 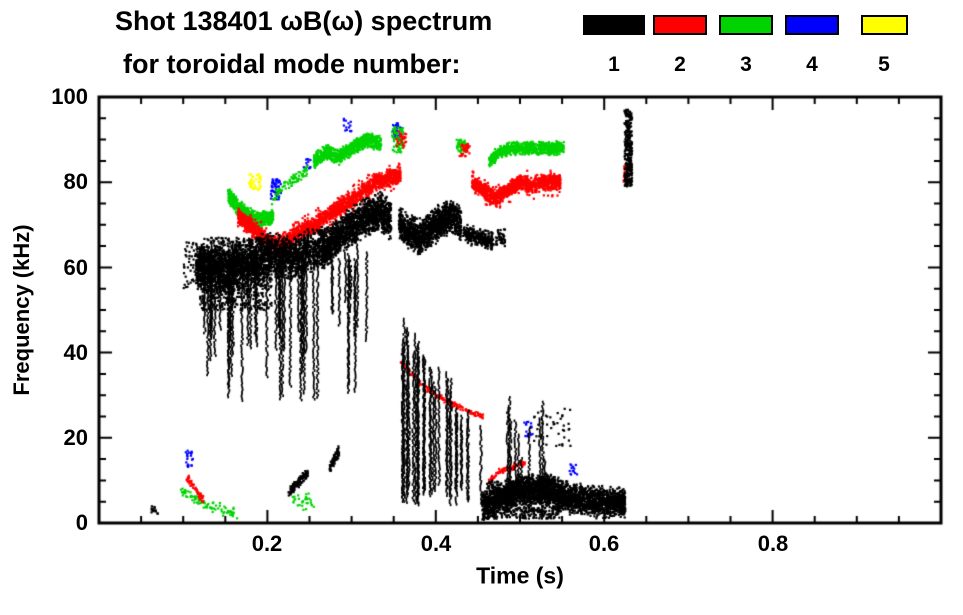 I want to click on y-tick-label-100: 100, so click(x=69, y=96).